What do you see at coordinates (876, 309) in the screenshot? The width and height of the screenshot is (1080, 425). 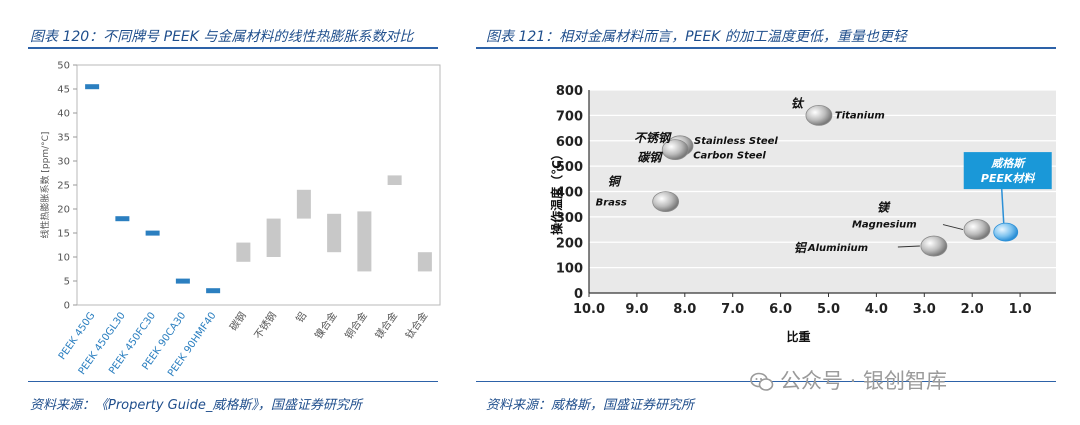 I see `x-tick-label: 4.0` at bounding box center [876, 309].